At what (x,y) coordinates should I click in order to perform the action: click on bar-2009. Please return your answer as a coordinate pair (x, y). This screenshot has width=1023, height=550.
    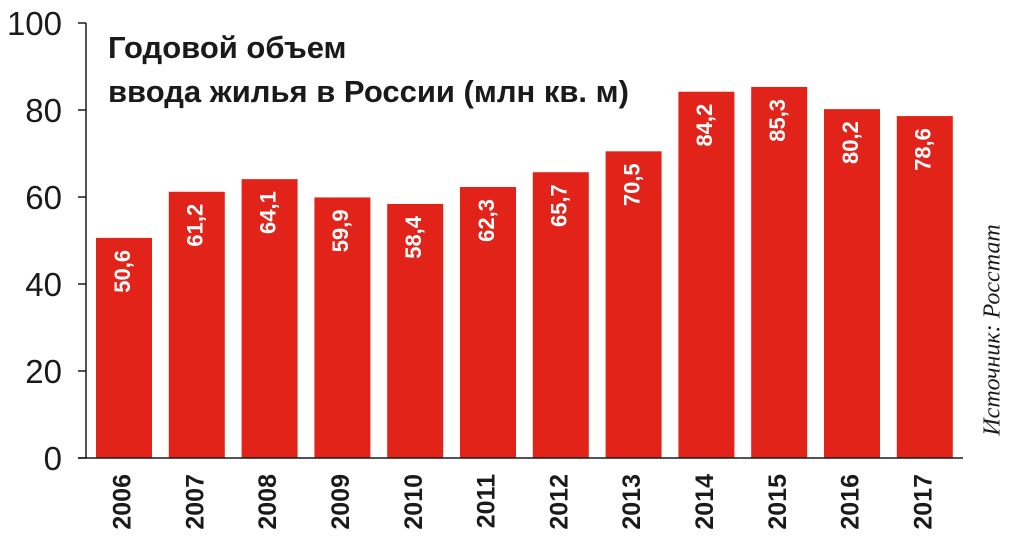
    Looking at the image, I should click on (342, 327).